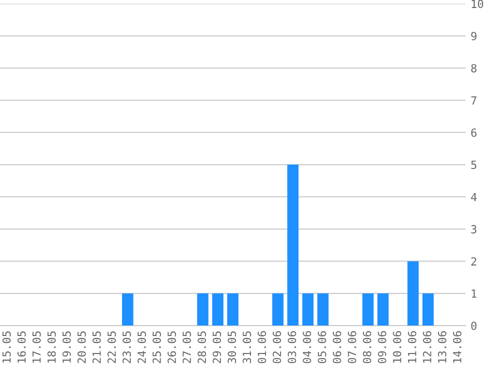 This screenshot has width=498, height=370. What do you see at coordinates (473, 132) in the screenshot?
I see `y-tick-label: 6` at bounding box center [473, 132].